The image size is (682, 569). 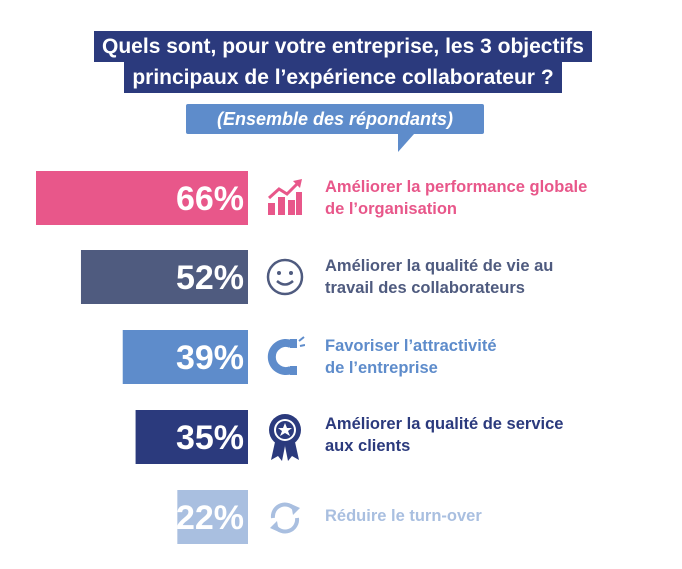 I want to click on bar-value-label: 66%, so click(x=210, y=199).